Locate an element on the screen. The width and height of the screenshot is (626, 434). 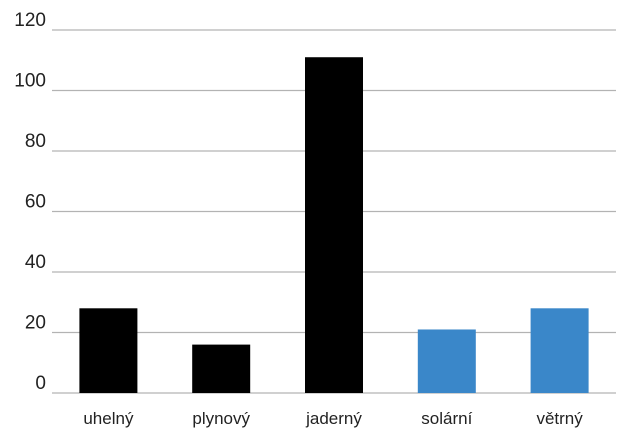
x-tick-label: solární is located at coordinates (446, 418).